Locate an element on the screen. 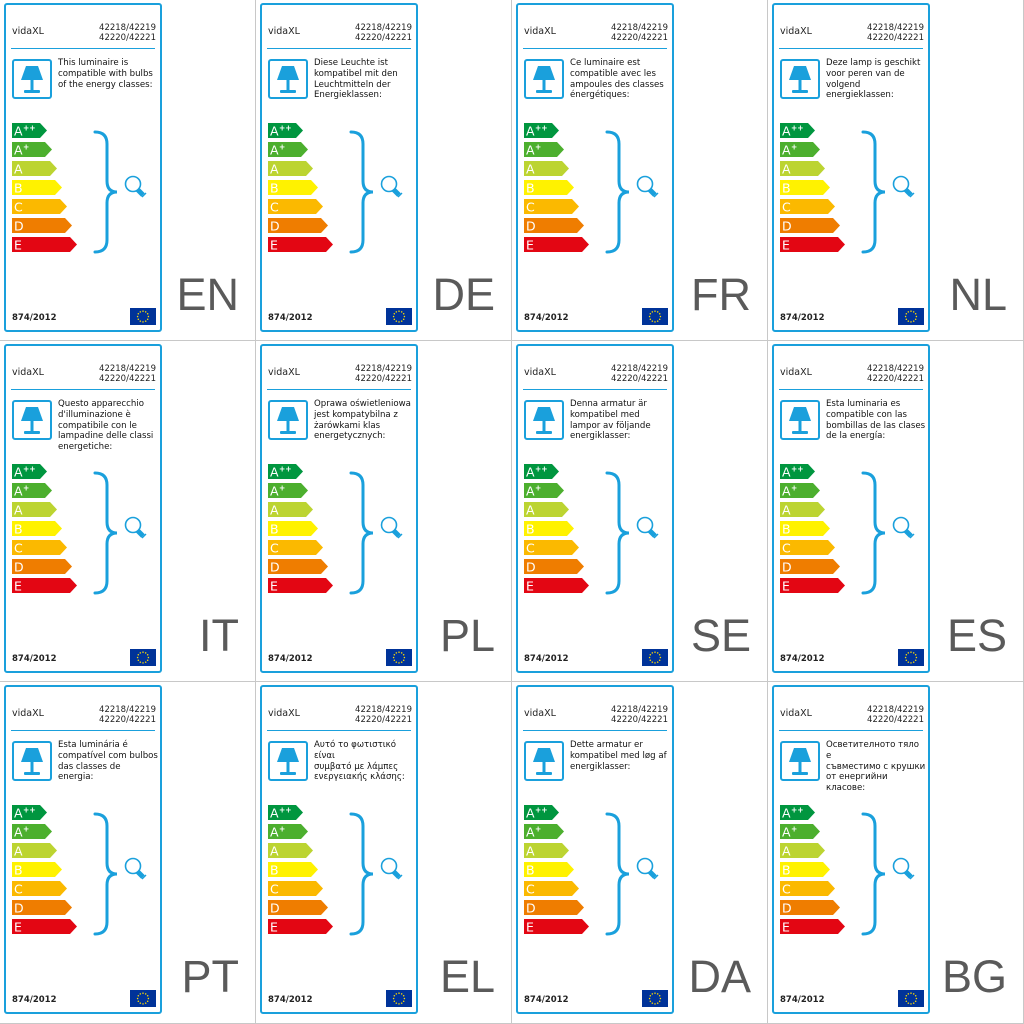 The image size is (1024, 1024). compatibility-text-line: ενεργειακής κλάσης: is located at coordinates (359, 777).